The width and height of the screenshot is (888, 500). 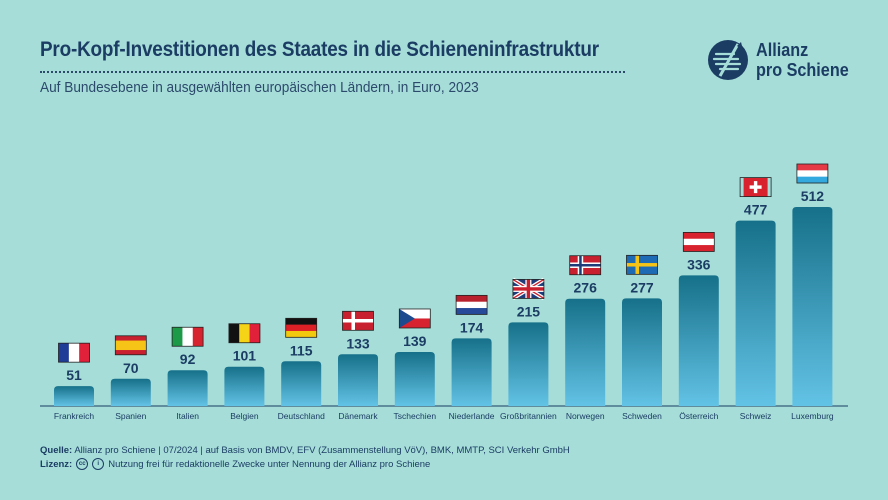 I want to click on norway-flag-icon, so click(x=585, y=265).